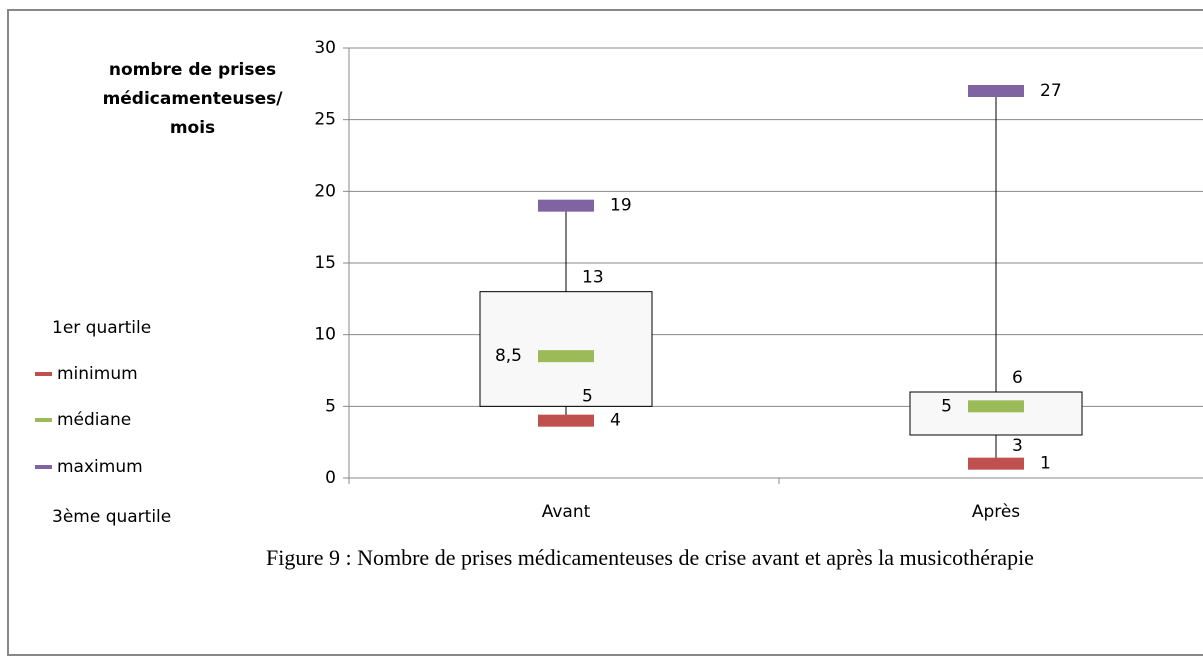  What do you see at coordinates (587, 396) in the screenshot?
I see `q1-label: 5` at bounding box center [587, 396].